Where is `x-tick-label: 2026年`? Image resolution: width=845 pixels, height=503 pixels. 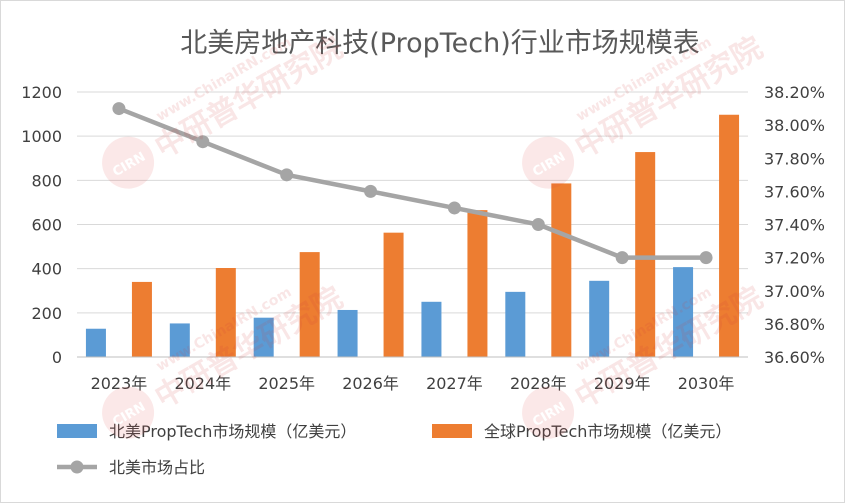 x-tick-label: 2026年 is located at coordinates (370, 383).